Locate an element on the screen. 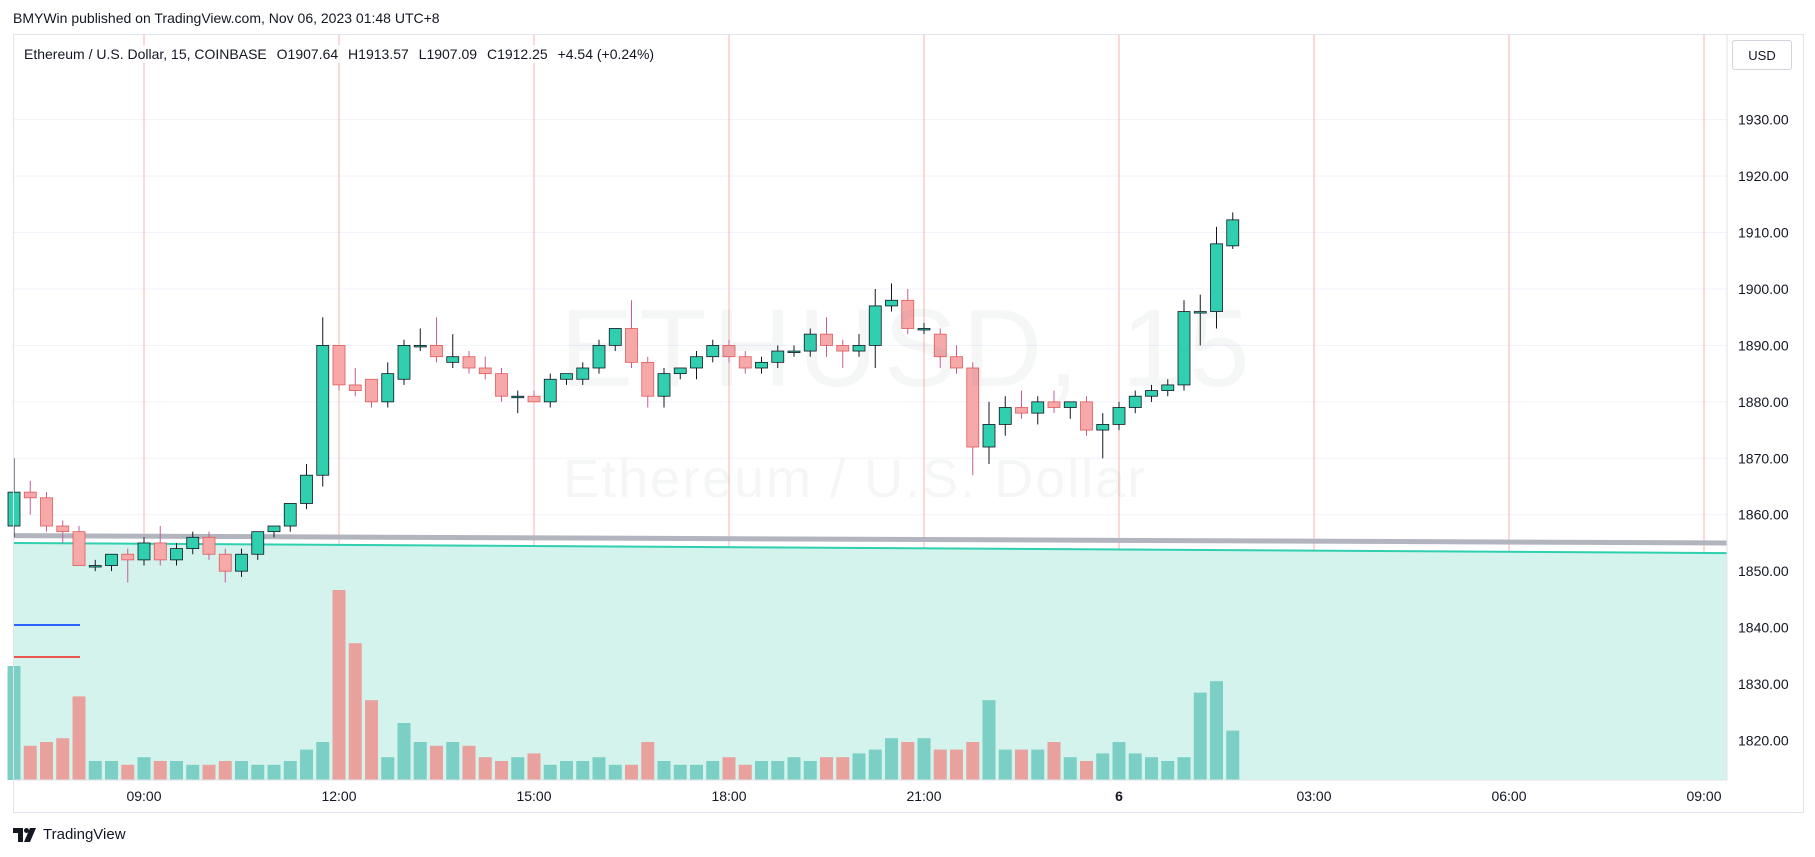 Image resolution: width=1815 pixels, height=857 pixels. y-tick-label: 1920.00 is located at coordinates (1763, 176).